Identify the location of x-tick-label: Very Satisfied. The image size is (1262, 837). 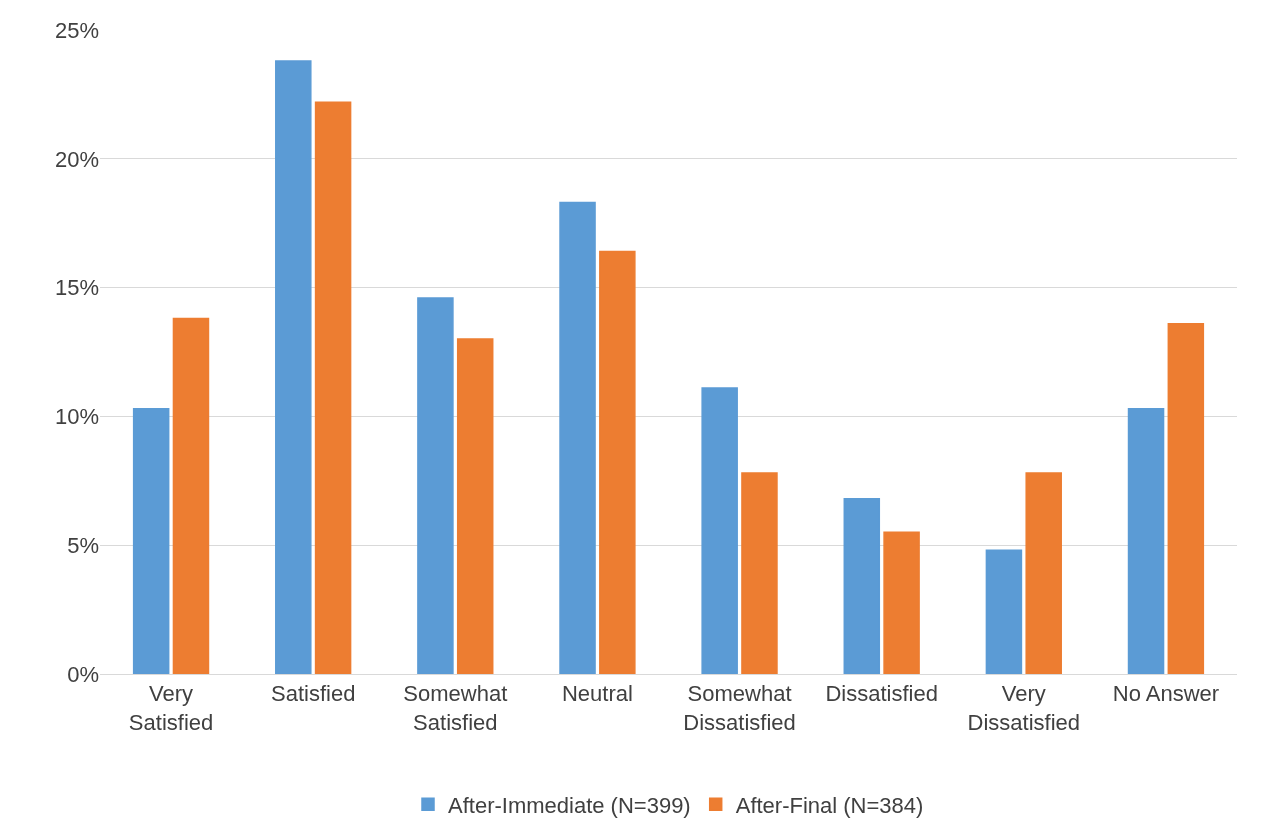
(171, 708).